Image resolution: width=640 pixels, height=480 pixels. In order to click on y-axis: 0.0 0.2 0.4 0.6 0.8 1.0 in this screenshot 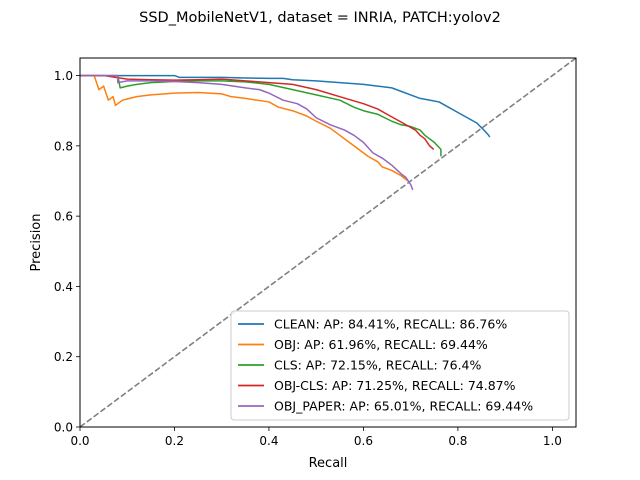, I will do `click(67, 252)`.